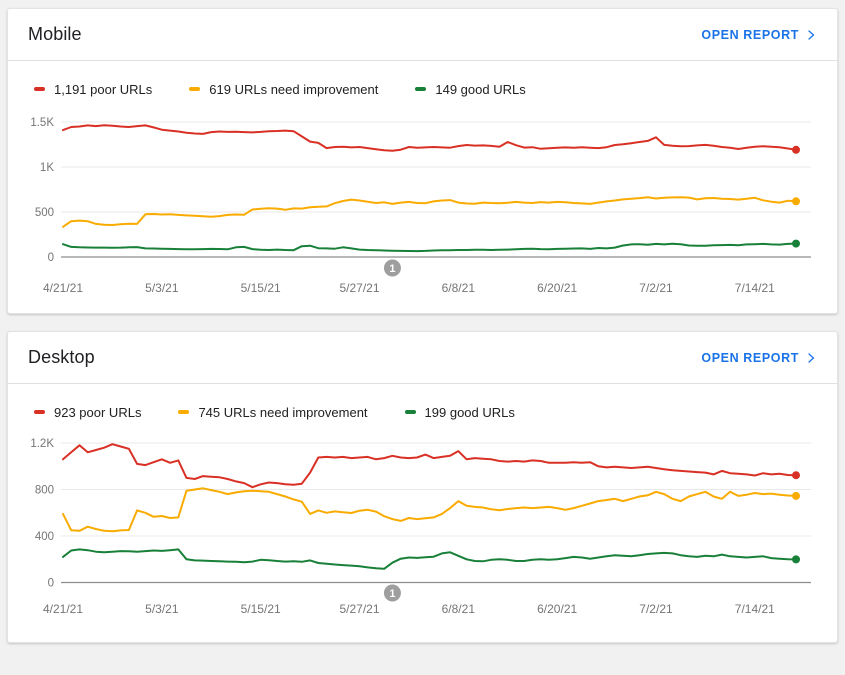 The width and height of the screenshot is (845, 675). I want to click on legend-item-label: 149 good URLs, so click(480, 89).